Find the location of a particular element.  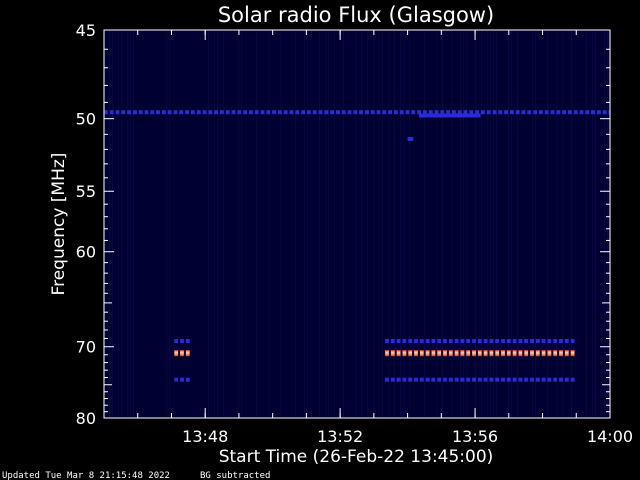

y-tick-label: 50 is located at coordinates (86, 119).